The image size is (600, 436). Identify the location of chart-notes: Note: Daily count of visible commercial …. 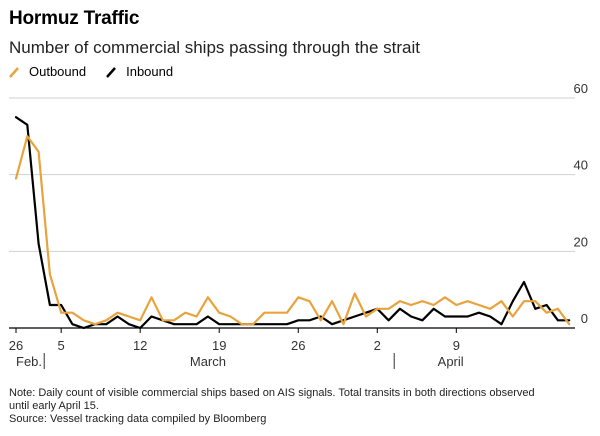
(301, 406).